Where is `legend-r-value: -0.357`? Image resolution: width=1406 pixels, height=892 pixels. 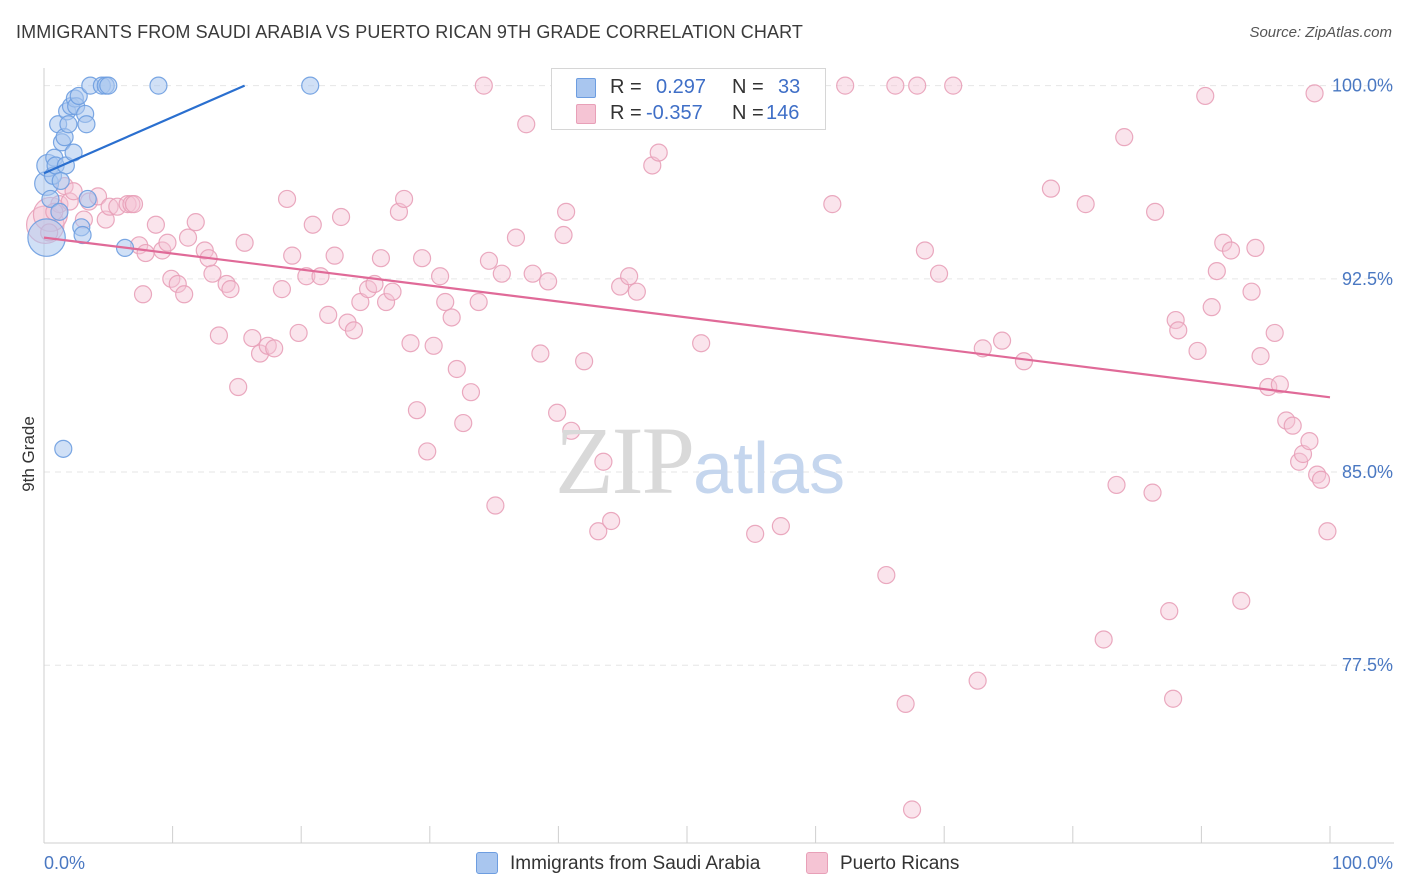 legend-r-value: -0.357 is located at coordinates (674, 113).